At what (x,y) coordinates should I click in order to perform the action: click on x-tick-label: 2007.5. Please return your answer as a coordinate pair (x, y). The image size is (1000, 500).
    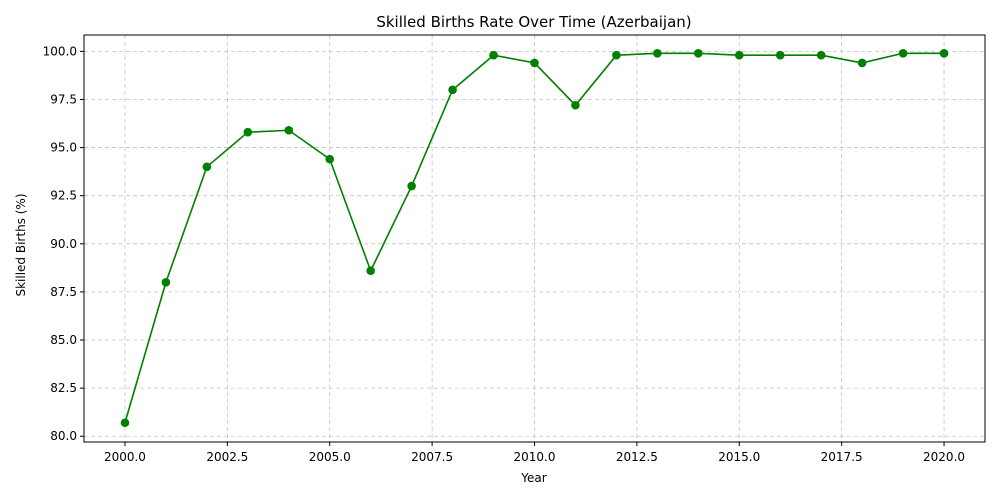
    Looking at the image, I should click on (432, 457).